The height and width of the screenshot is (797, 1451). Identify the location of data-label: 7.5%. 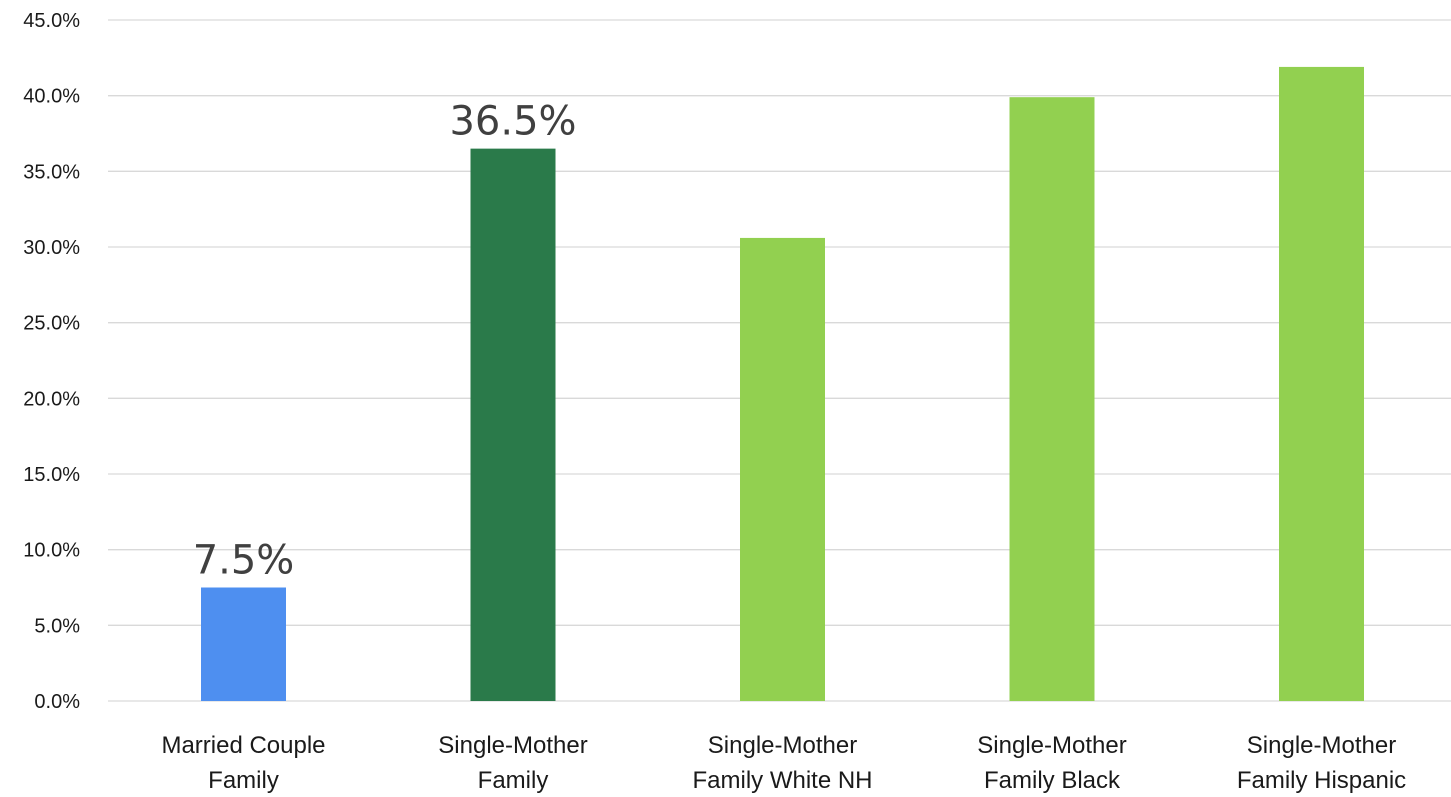
(244, 561).